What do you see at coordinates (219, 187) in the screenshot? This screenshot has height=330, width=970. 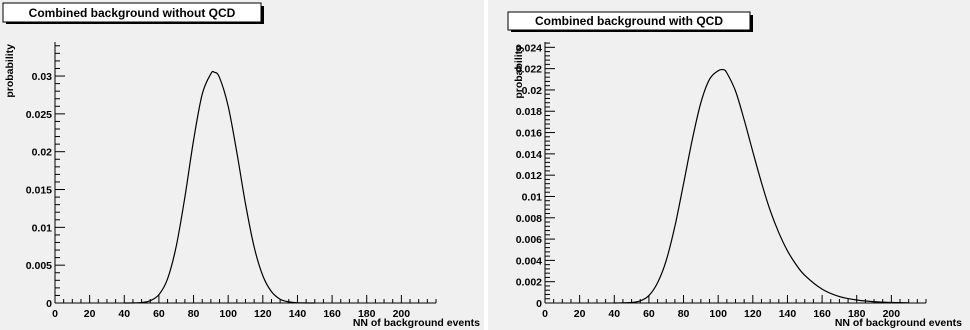 I see `probability-curve` at bounding box center [219, 187].